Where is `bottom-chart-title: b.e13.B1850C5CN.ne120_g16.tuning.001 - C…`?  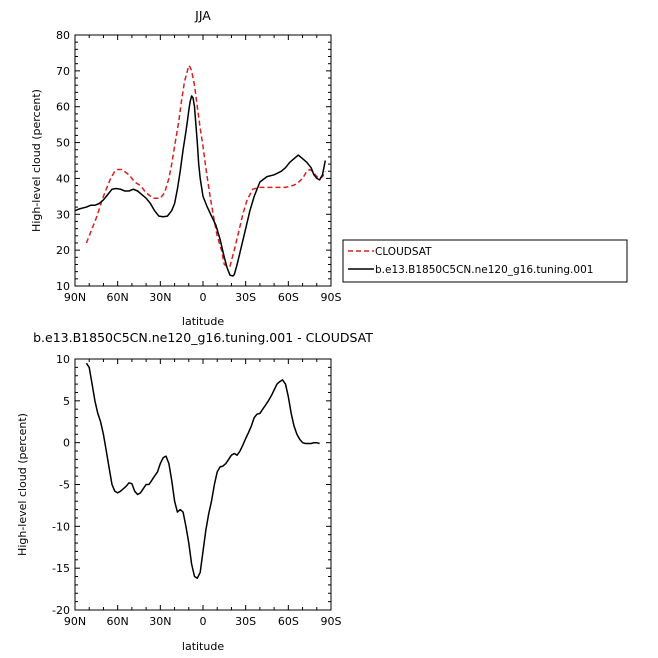
bottom-chart-title: b.e13.B1850C5CN.ne120_g16.tuning.001 - C… is located at coordinates (203, 337).